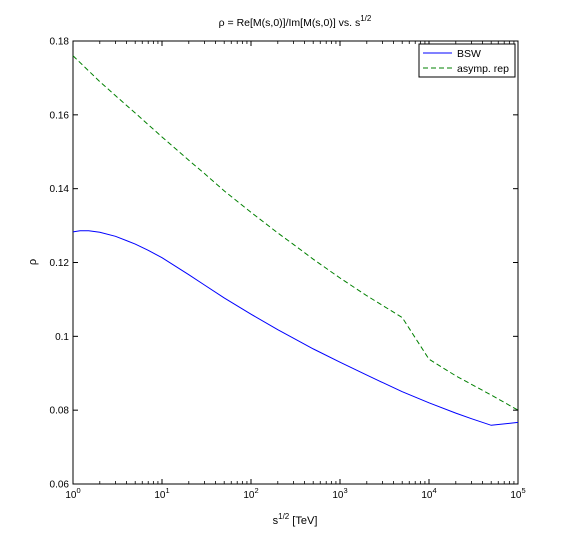 This screenshot has width=572, height=543. What do you see at coordinates (78, 490) in the screenshot?
I see `x-tick-label-exp: 0` at bounding box center [78, 490].